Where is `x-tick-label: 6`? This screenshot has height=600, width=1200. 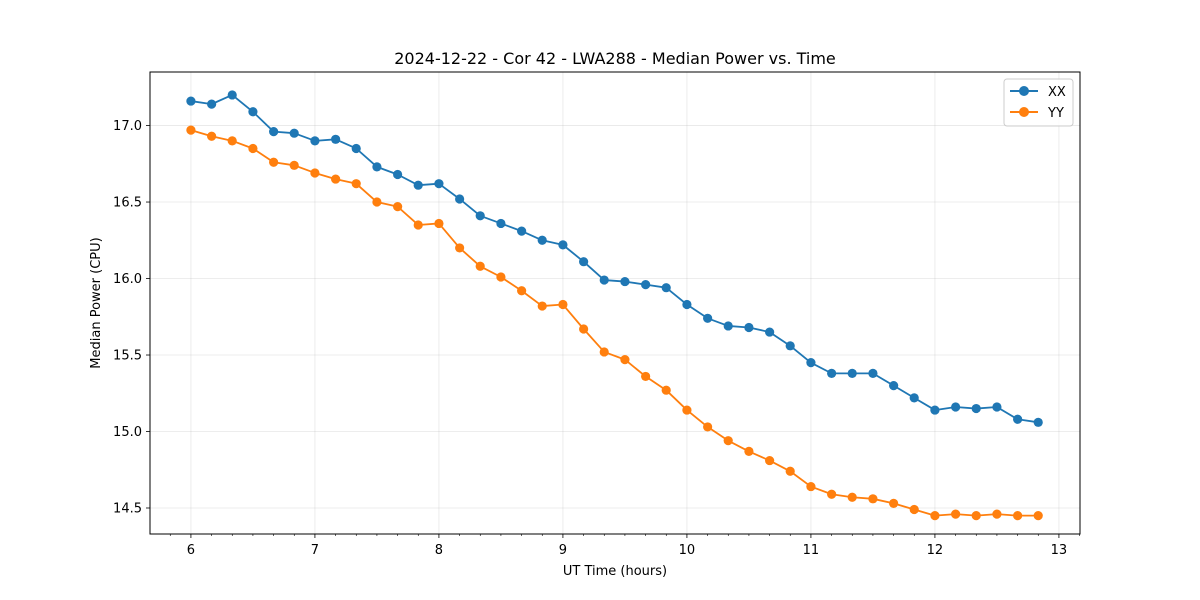
x-tick-label: 6 is located at coordinates (191, 550).